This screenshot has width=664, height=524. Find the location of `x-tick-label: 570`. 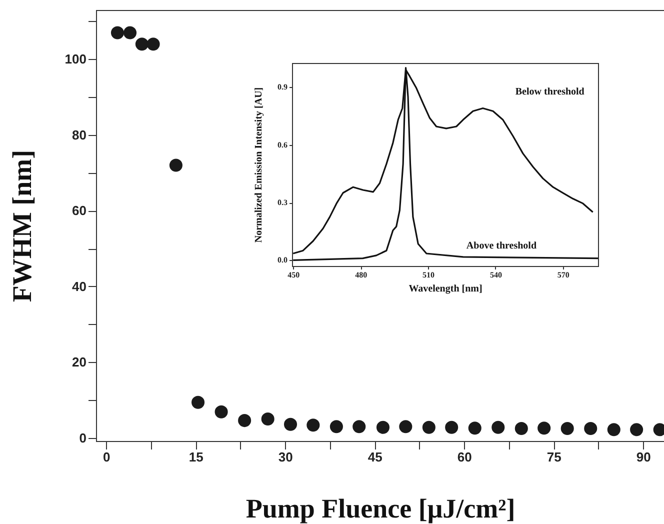

x-tick-label: 570 is located at coordinates (563, 275).